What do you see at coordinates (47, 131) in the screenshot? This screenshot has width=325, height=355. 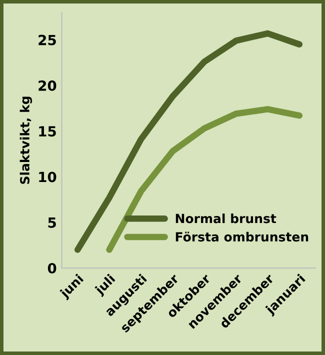 I see `y-tick-label: 15` at bounding box center [47, 131].